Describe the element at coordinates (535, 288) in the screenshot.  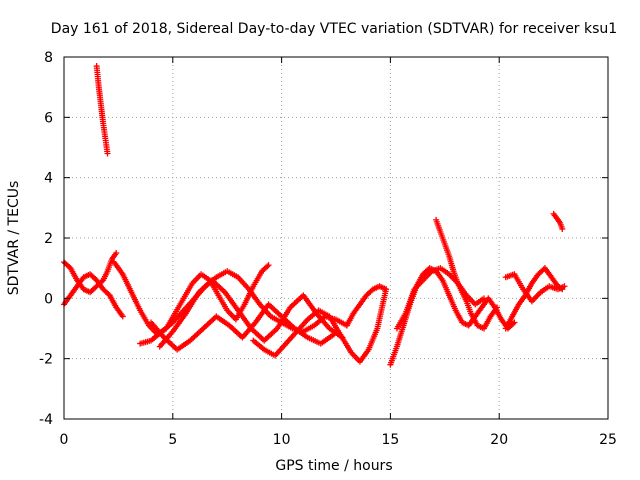
I see `series-sat-n` at that location.